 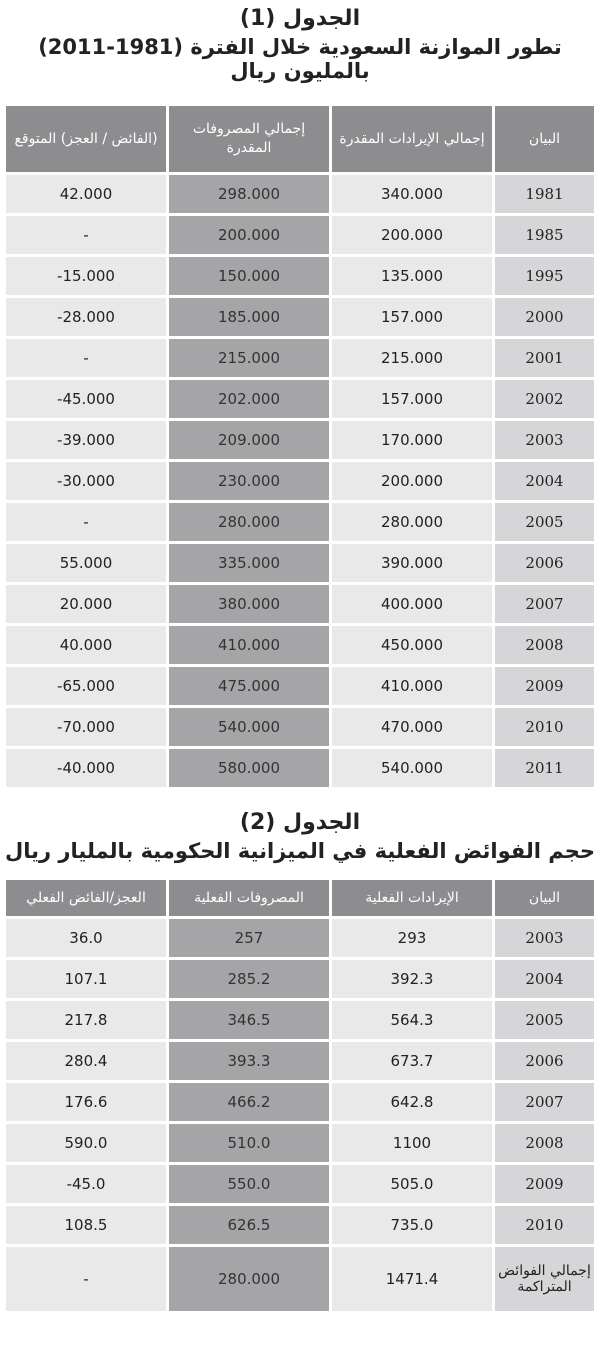 What do you see at coordinates (412, 1020) in the screenshot?
I see `cell: 564.3` at bounding box center [412, 1020].